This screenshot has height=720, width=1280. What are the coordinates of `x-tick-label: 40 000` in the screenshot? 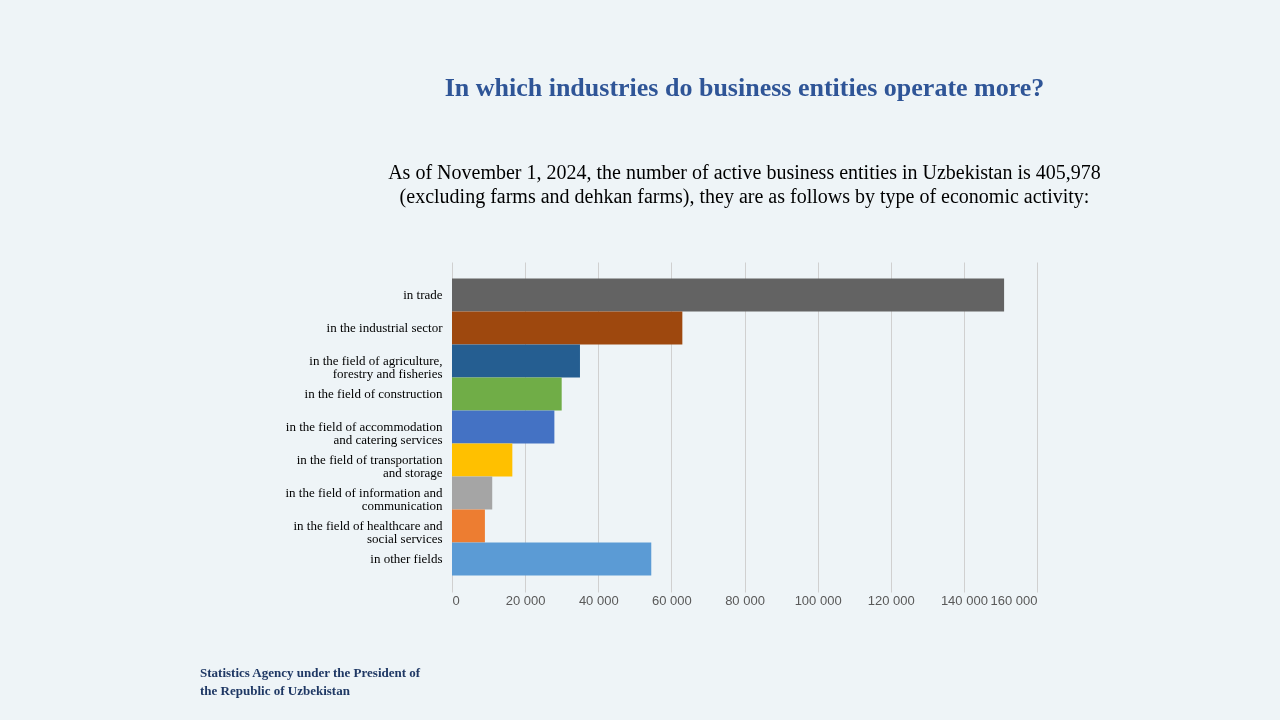 It's located at (598, 600).